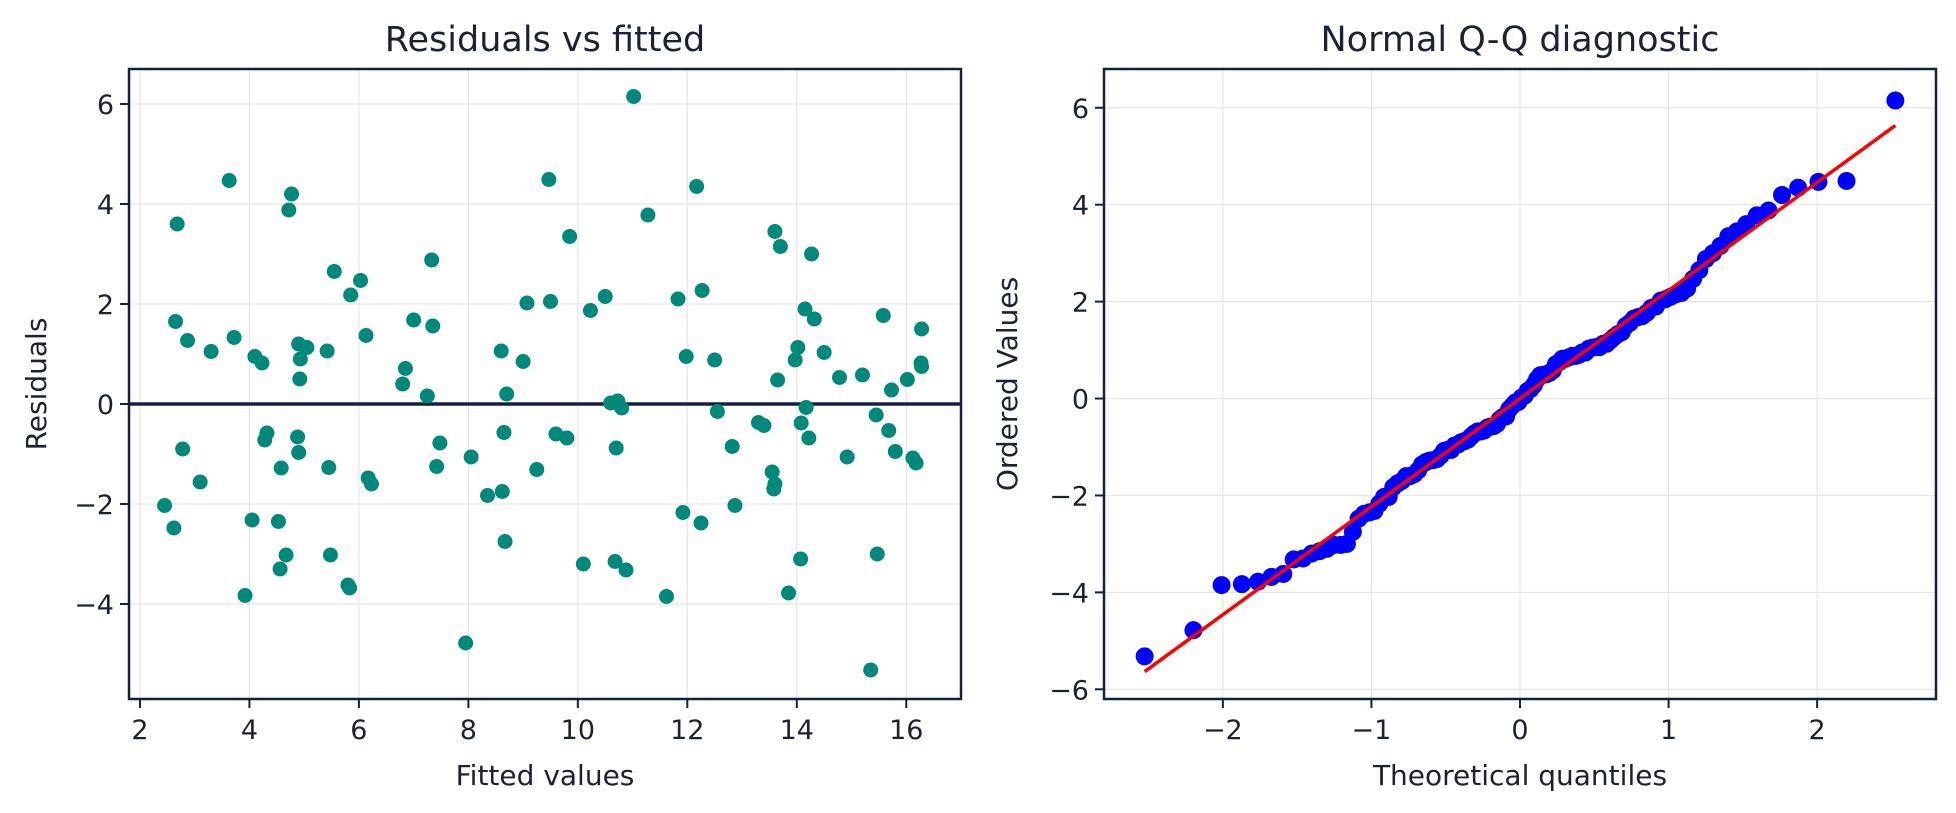  What do you see at coordinates (1520, 40) in the screenshot?
I see `qq-title: Normal Q-Q diagnostic` at bounding box center [1520, 40].